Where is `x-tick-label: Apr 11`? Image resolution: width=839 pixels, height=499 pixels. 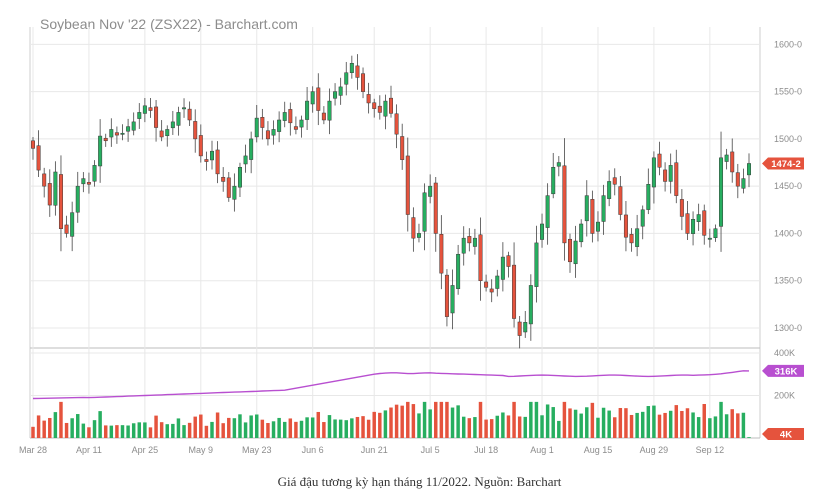 x-tick-label: Apr 11 is located at coordinates (89, 450).